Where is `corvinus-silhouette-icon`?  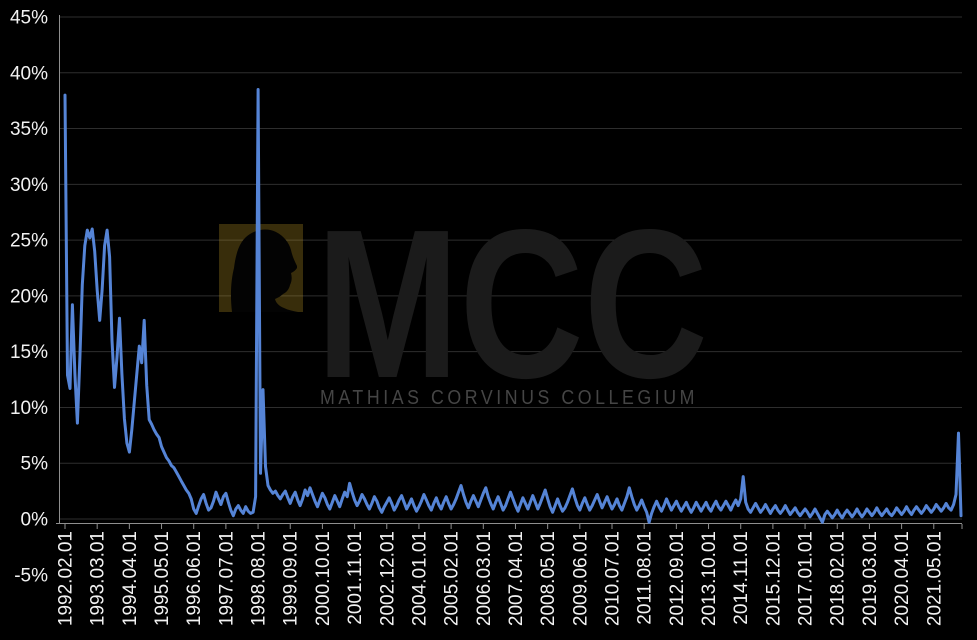 corvinus-silhouette-icon is located at coordinates (264, 270).